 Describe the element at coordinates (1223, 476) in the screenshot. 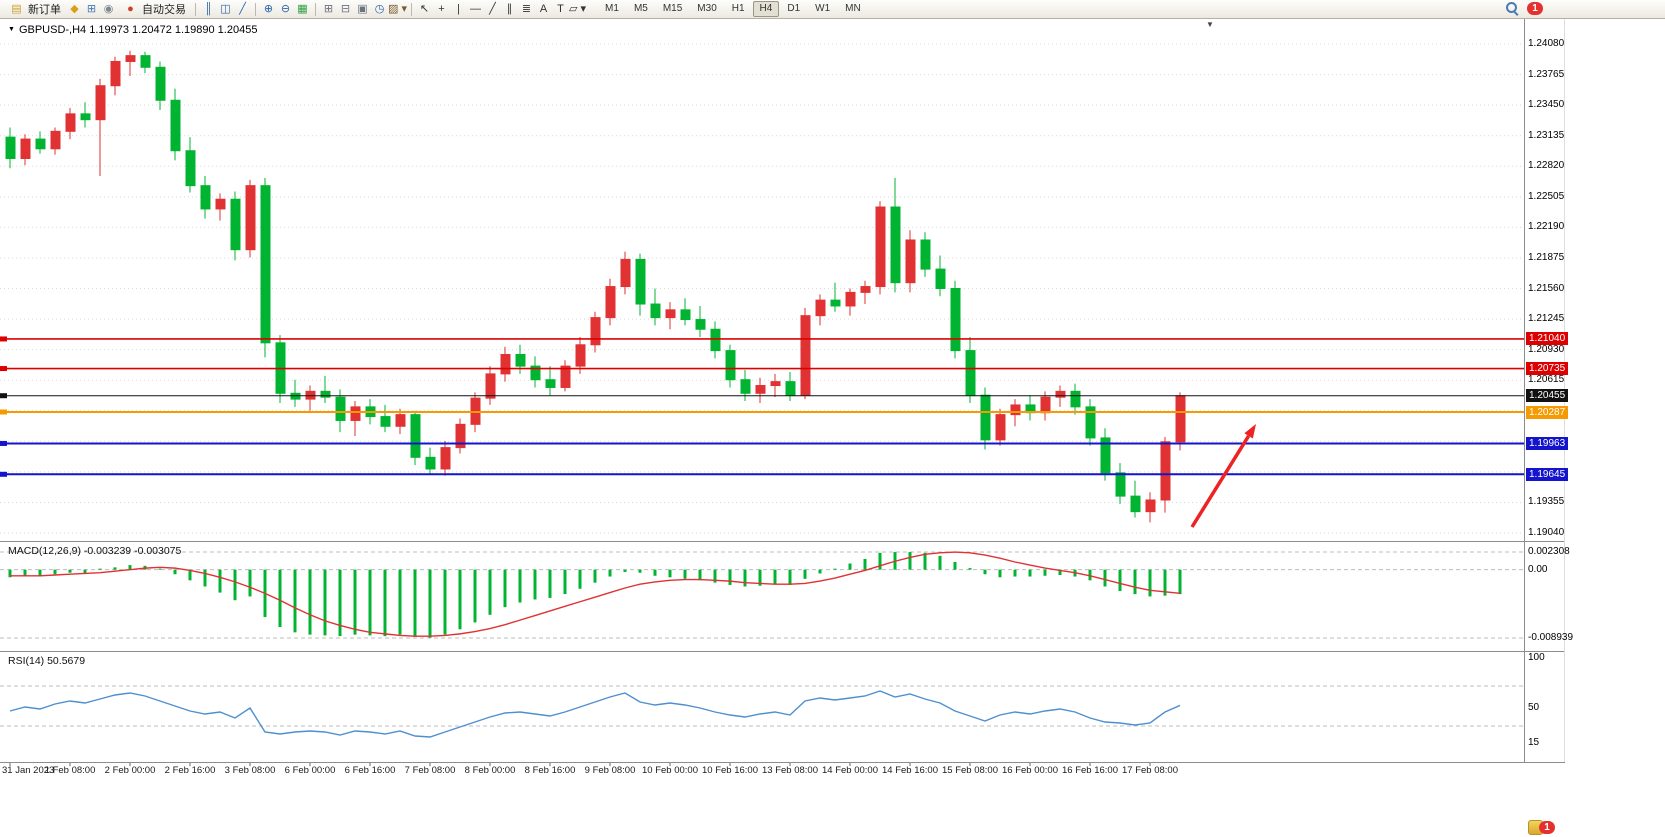

I see `trend-arrow` at that location.